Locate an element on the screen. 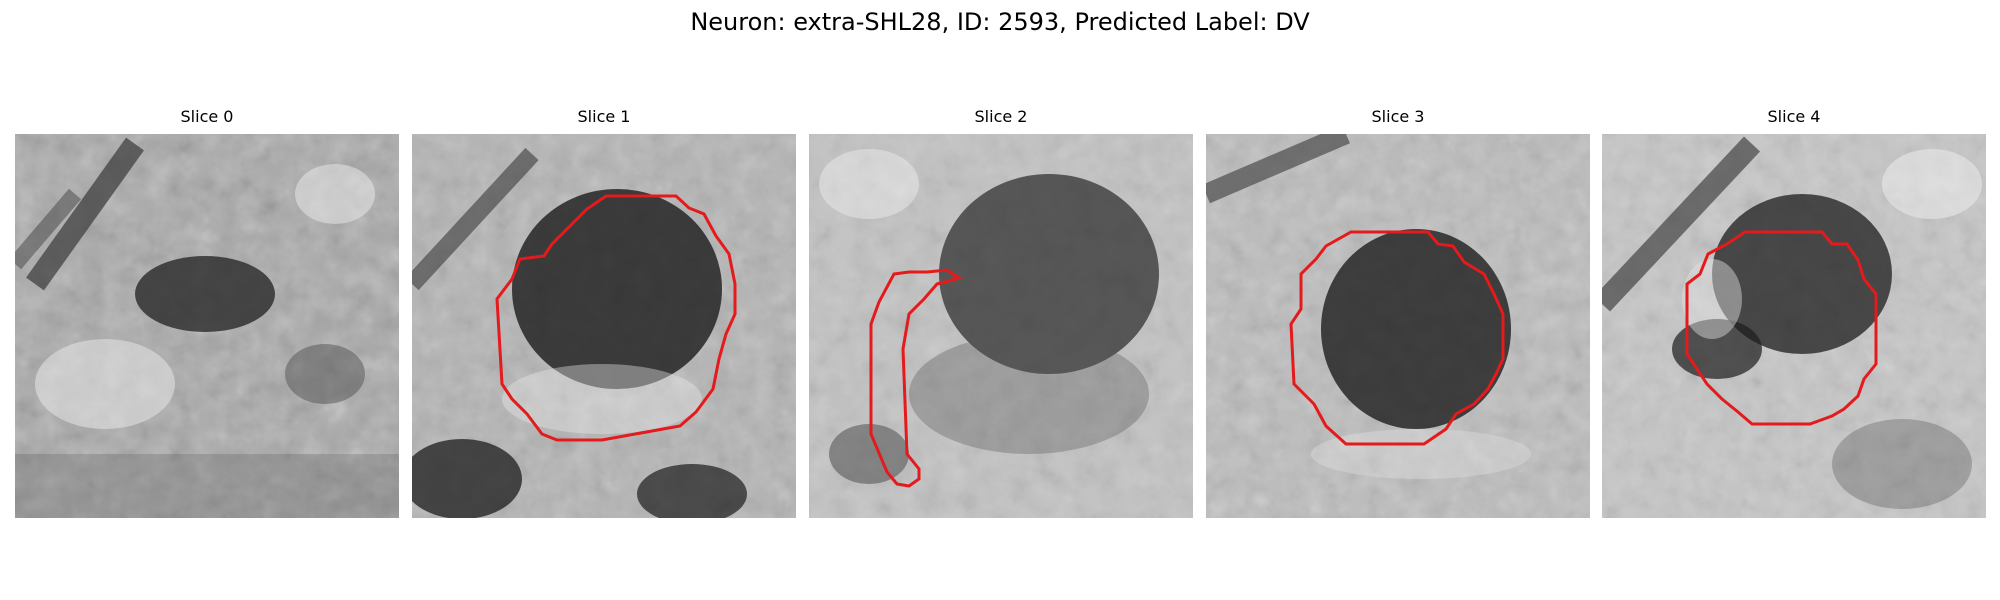 This screenshot has width=2000, height=600. slice-title-0: Slice 0 is located at coordinates (207, 116).